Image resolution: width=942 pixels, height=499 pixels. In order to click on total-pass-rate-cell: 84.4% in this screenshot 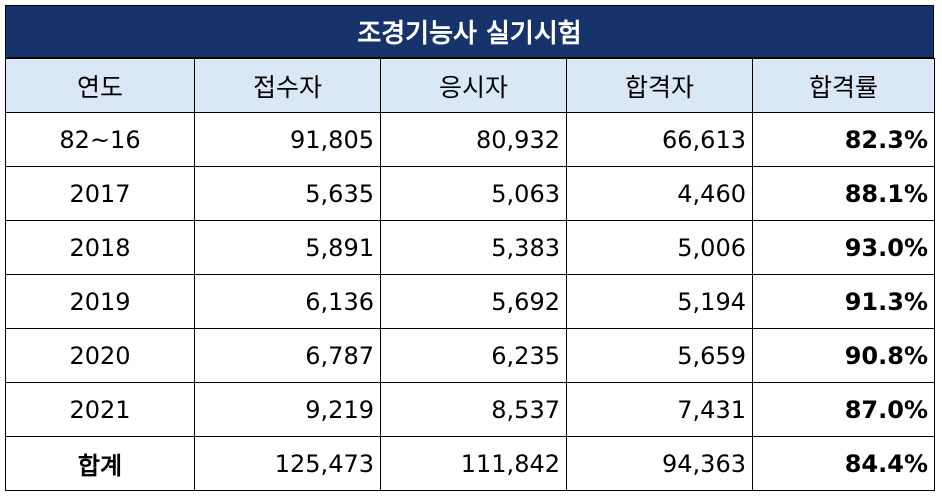, I will do `click(843, 463)`.